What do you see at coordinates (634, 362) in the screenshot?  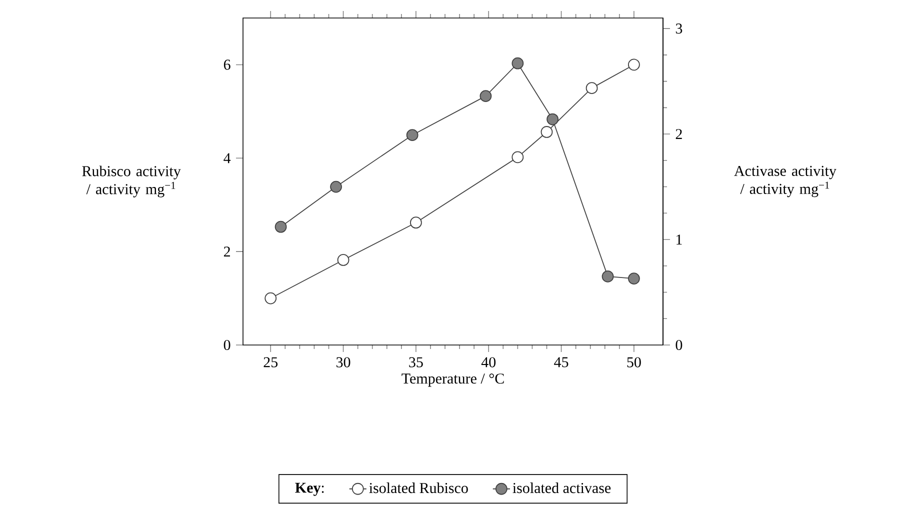 I see `x-tick-label: 50` at bounding box center [634, 362].